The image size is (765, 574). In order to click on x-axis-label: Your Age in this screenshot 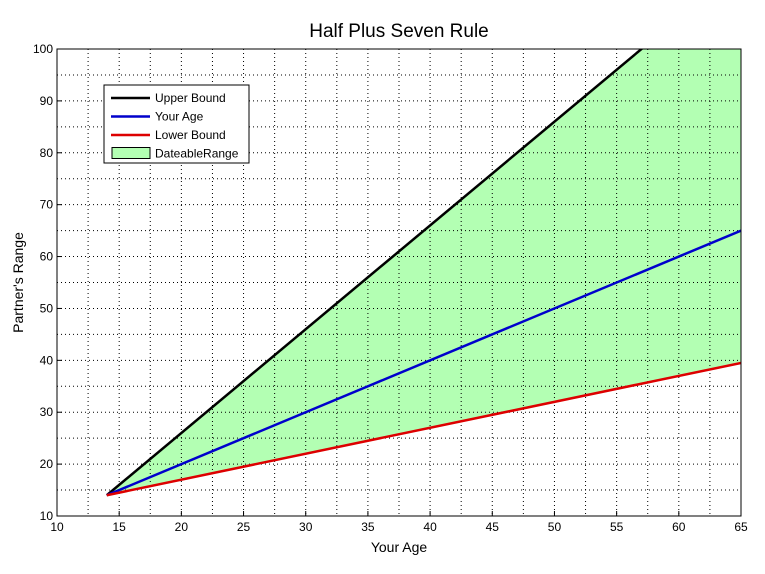, I will do `click(399, 547)`.